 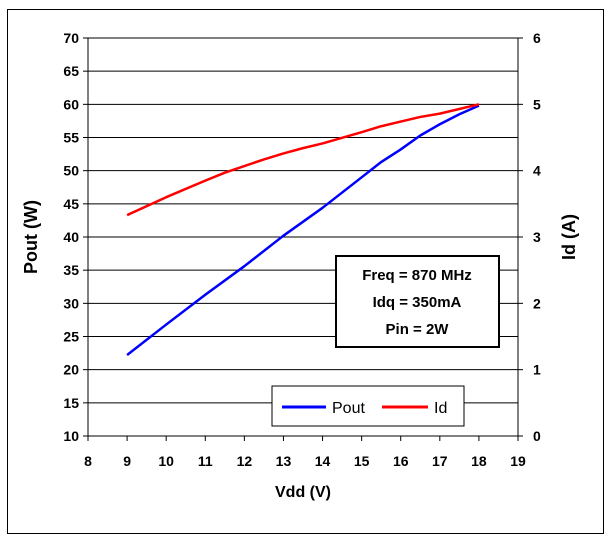 What do you see at coordinates (537, 303) in the screenshot?
I see `y2-tick-label: 2` at bounding box center [537, 303].